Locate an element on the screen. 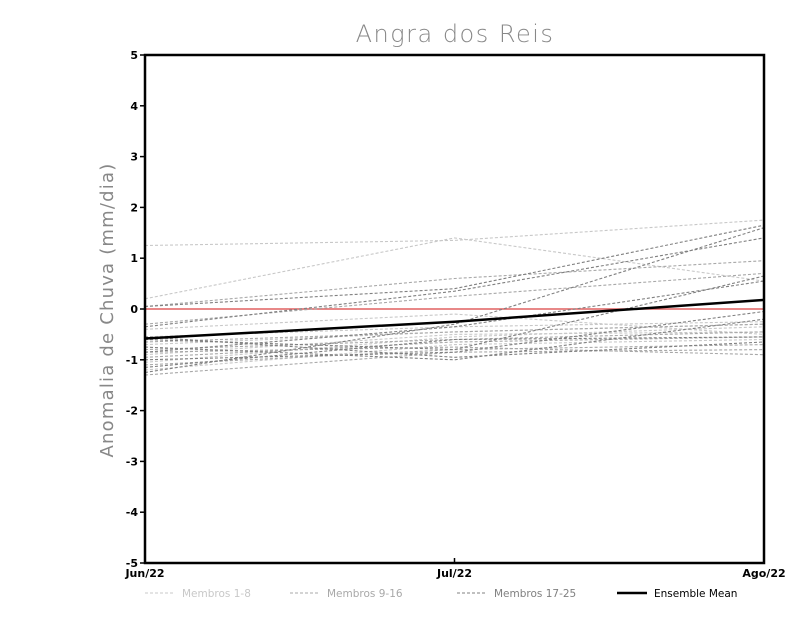  series-line-ensemble-mean is located at coordinates (454, 319).